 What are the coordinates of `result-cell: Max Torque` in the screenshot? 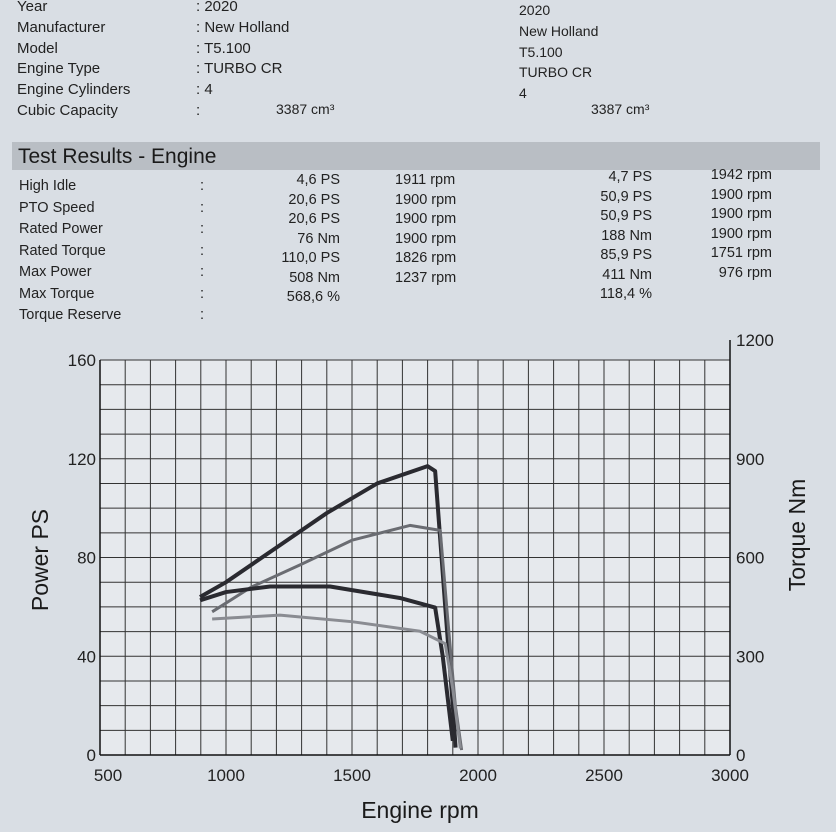 It's located at (57, 293).